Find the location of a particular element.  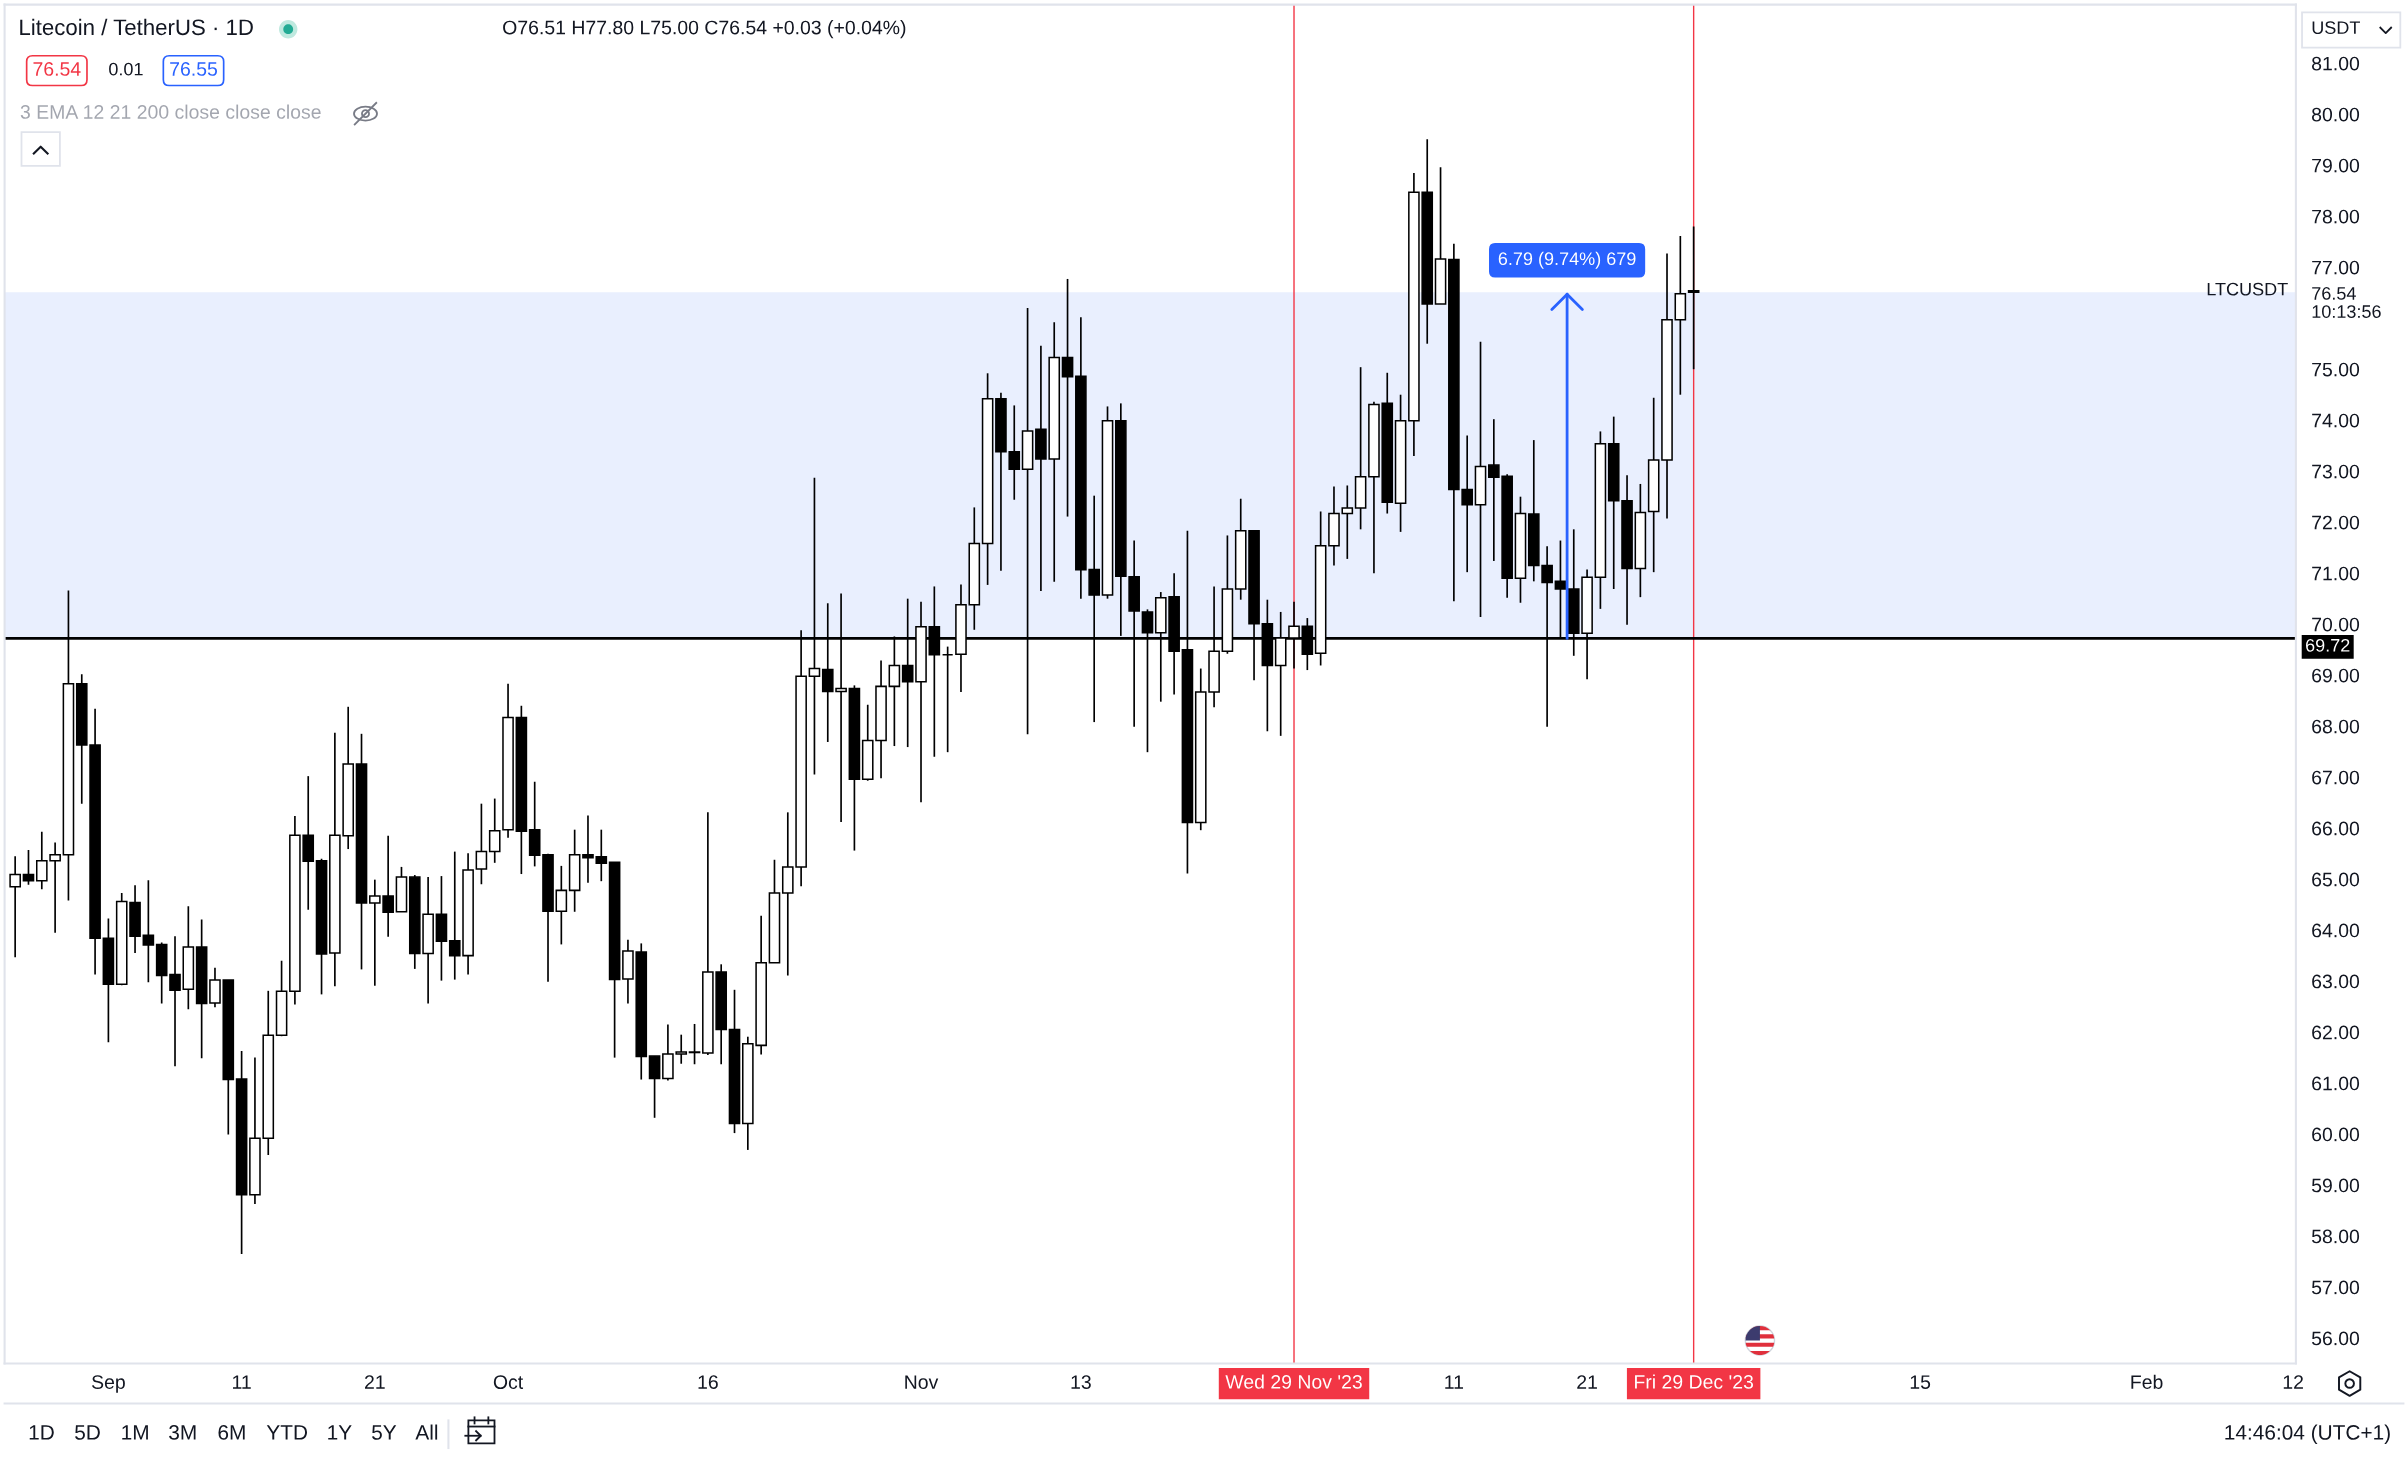

x-tick-label: Nov is located at coordinates (922, 1382).